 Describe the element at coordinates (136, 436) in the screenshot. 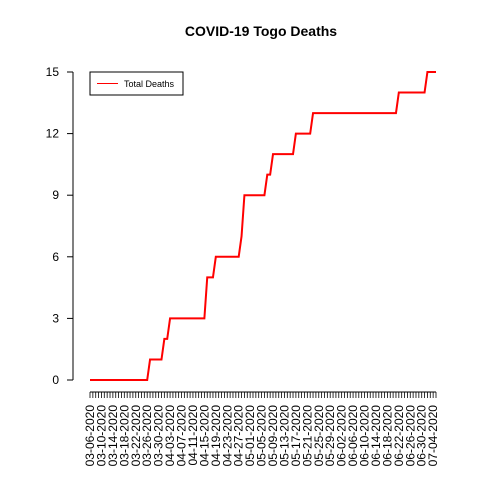

I see `x-tick-label: 03-22-2020` at that location.